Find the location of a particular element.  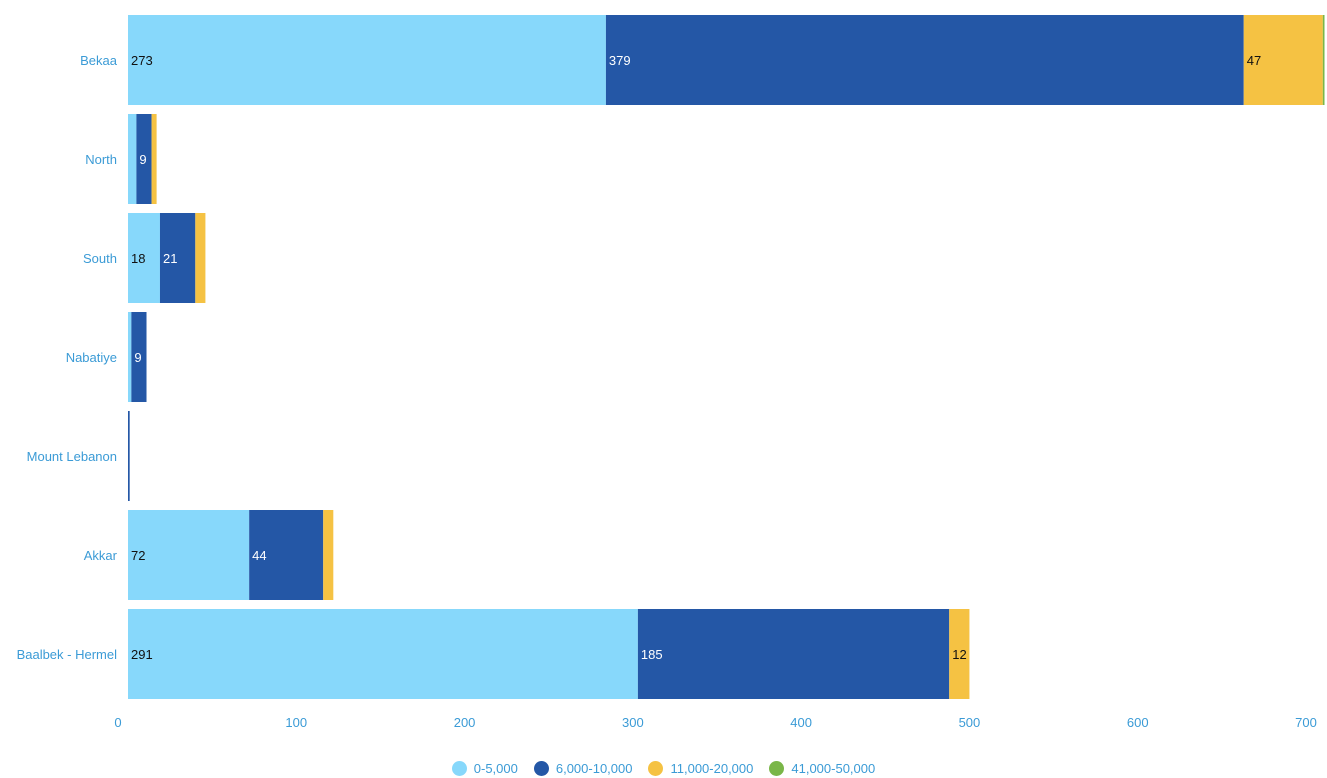

x-tick-label: 400 is located at coordinates (801, 722).